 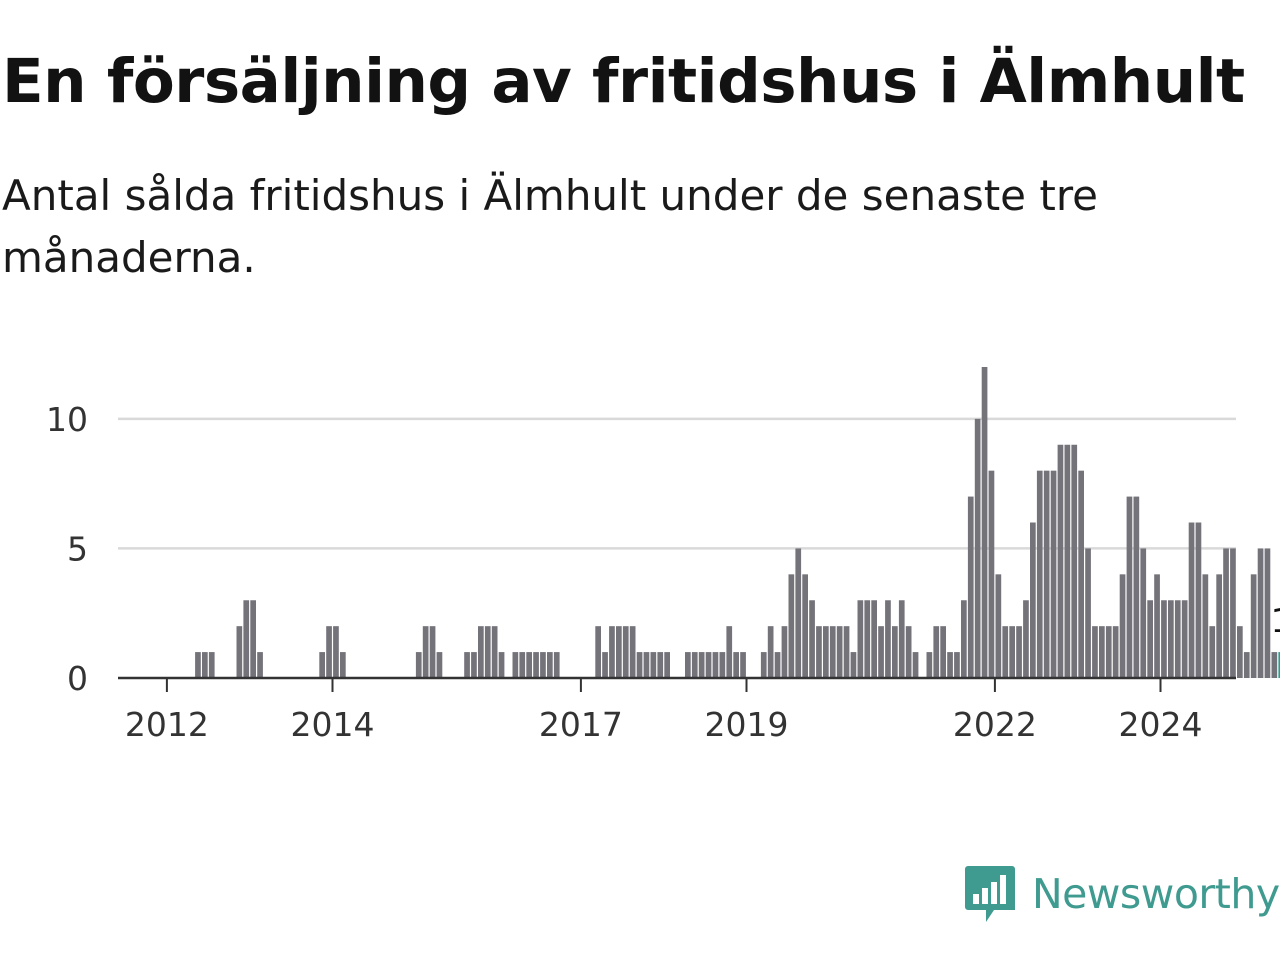 What do you see at coordinates (1279, 665) in the screenshot?
I see `bar-highlighted` at bounding box center [1279, 665].